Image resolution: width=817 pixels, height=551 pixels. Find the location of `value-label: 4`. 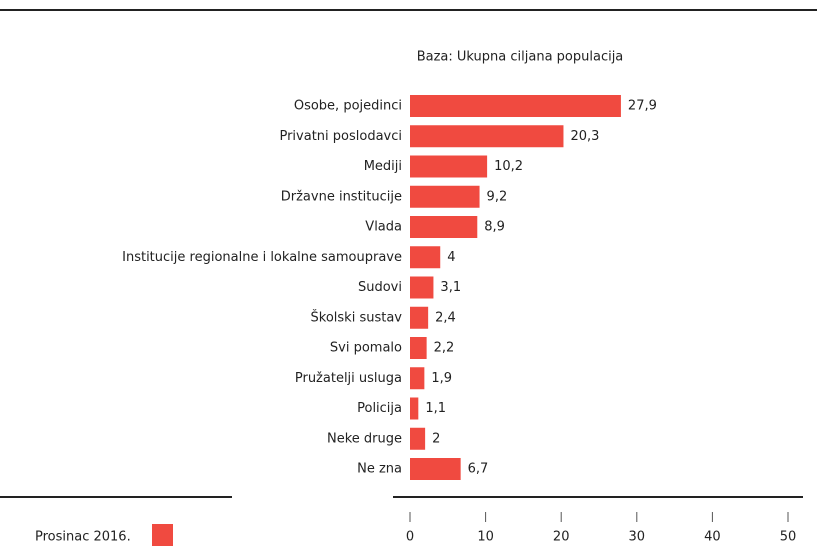

value-label: 4 is located at coordinates (451, 257).